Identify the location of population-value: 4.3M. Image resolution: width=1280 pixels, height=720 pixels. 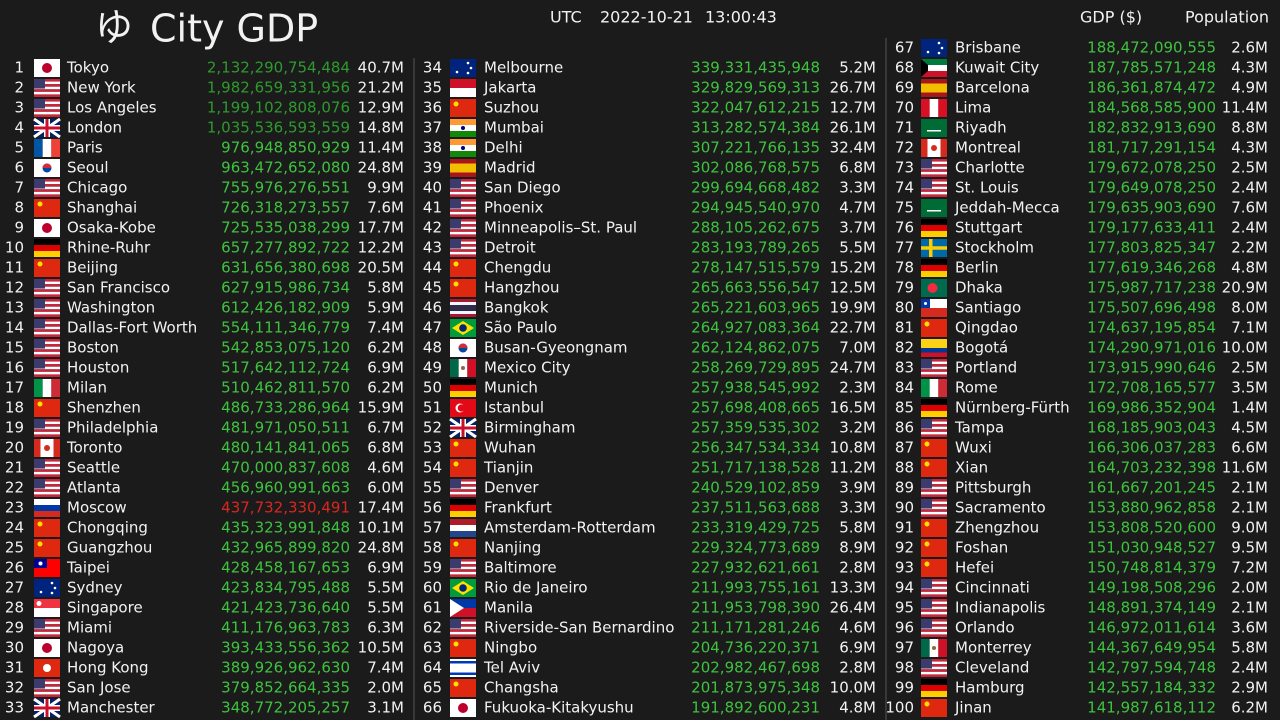
(1249, 68).